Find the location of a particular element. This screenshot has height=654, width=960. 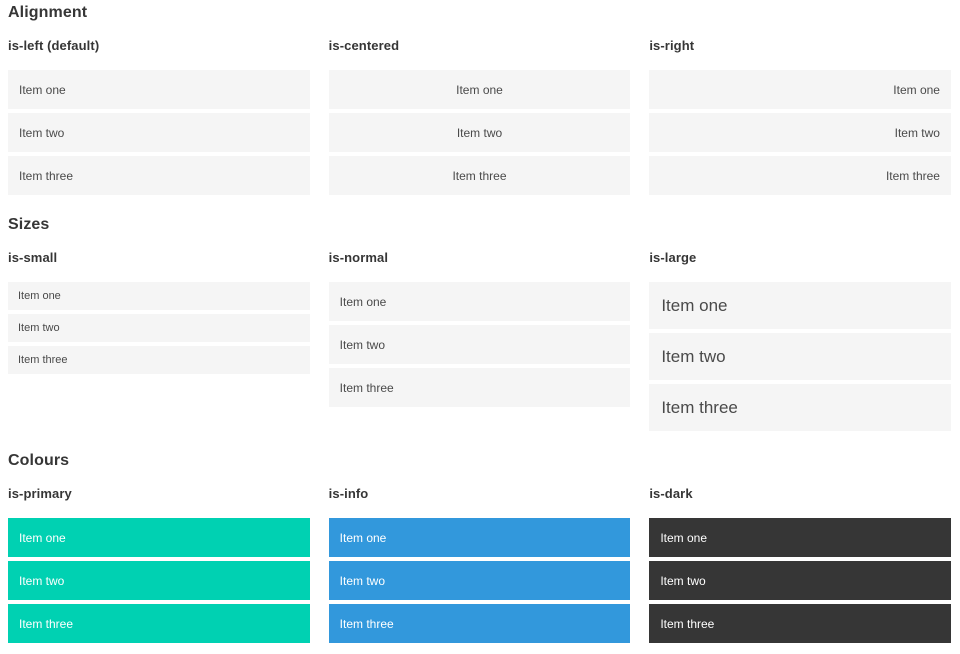

column-is-right: is-right Item one Item two Item three is located at coordinates (800, 108).